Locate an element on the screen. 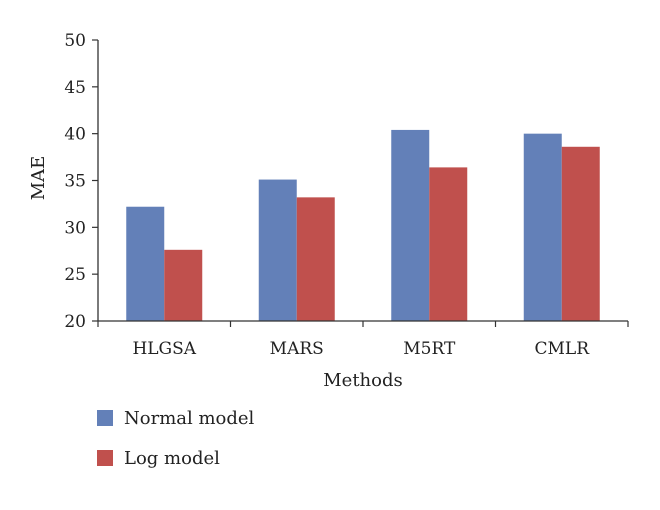 This screenshot has height=510, width=660. y-tick-label: 30 is located at coordinates (75, 228).